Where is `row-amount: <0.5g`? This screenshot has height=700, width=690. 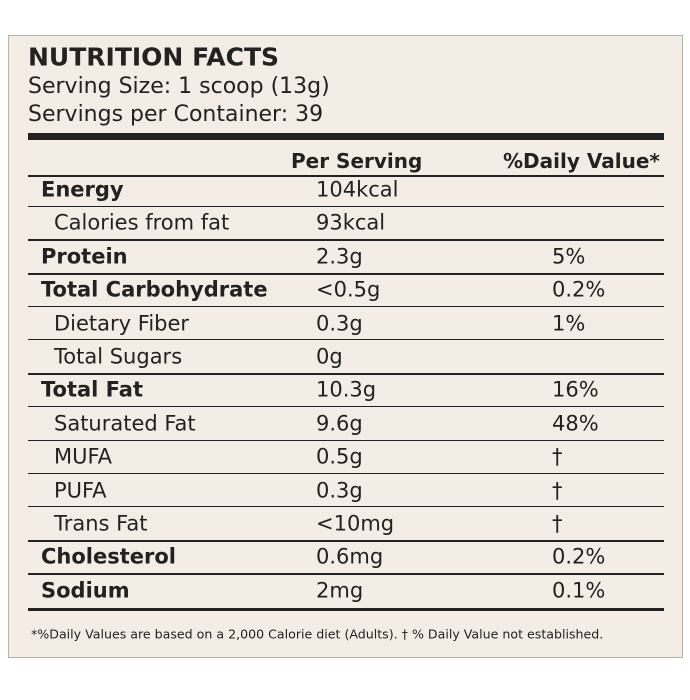 row-amount: <0.5g is located at coordinates (348, 289).